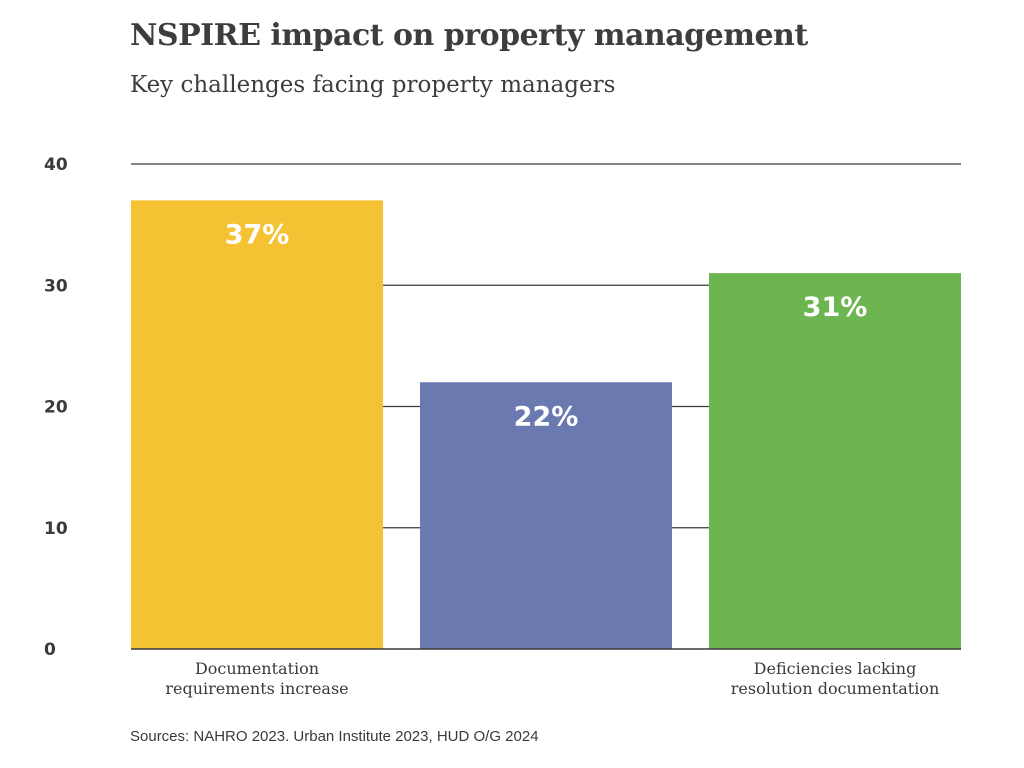 This screenshot has height=768, width=1024. I want to click on chart-title: NSPIRE impact on property management, so click(469, 35).